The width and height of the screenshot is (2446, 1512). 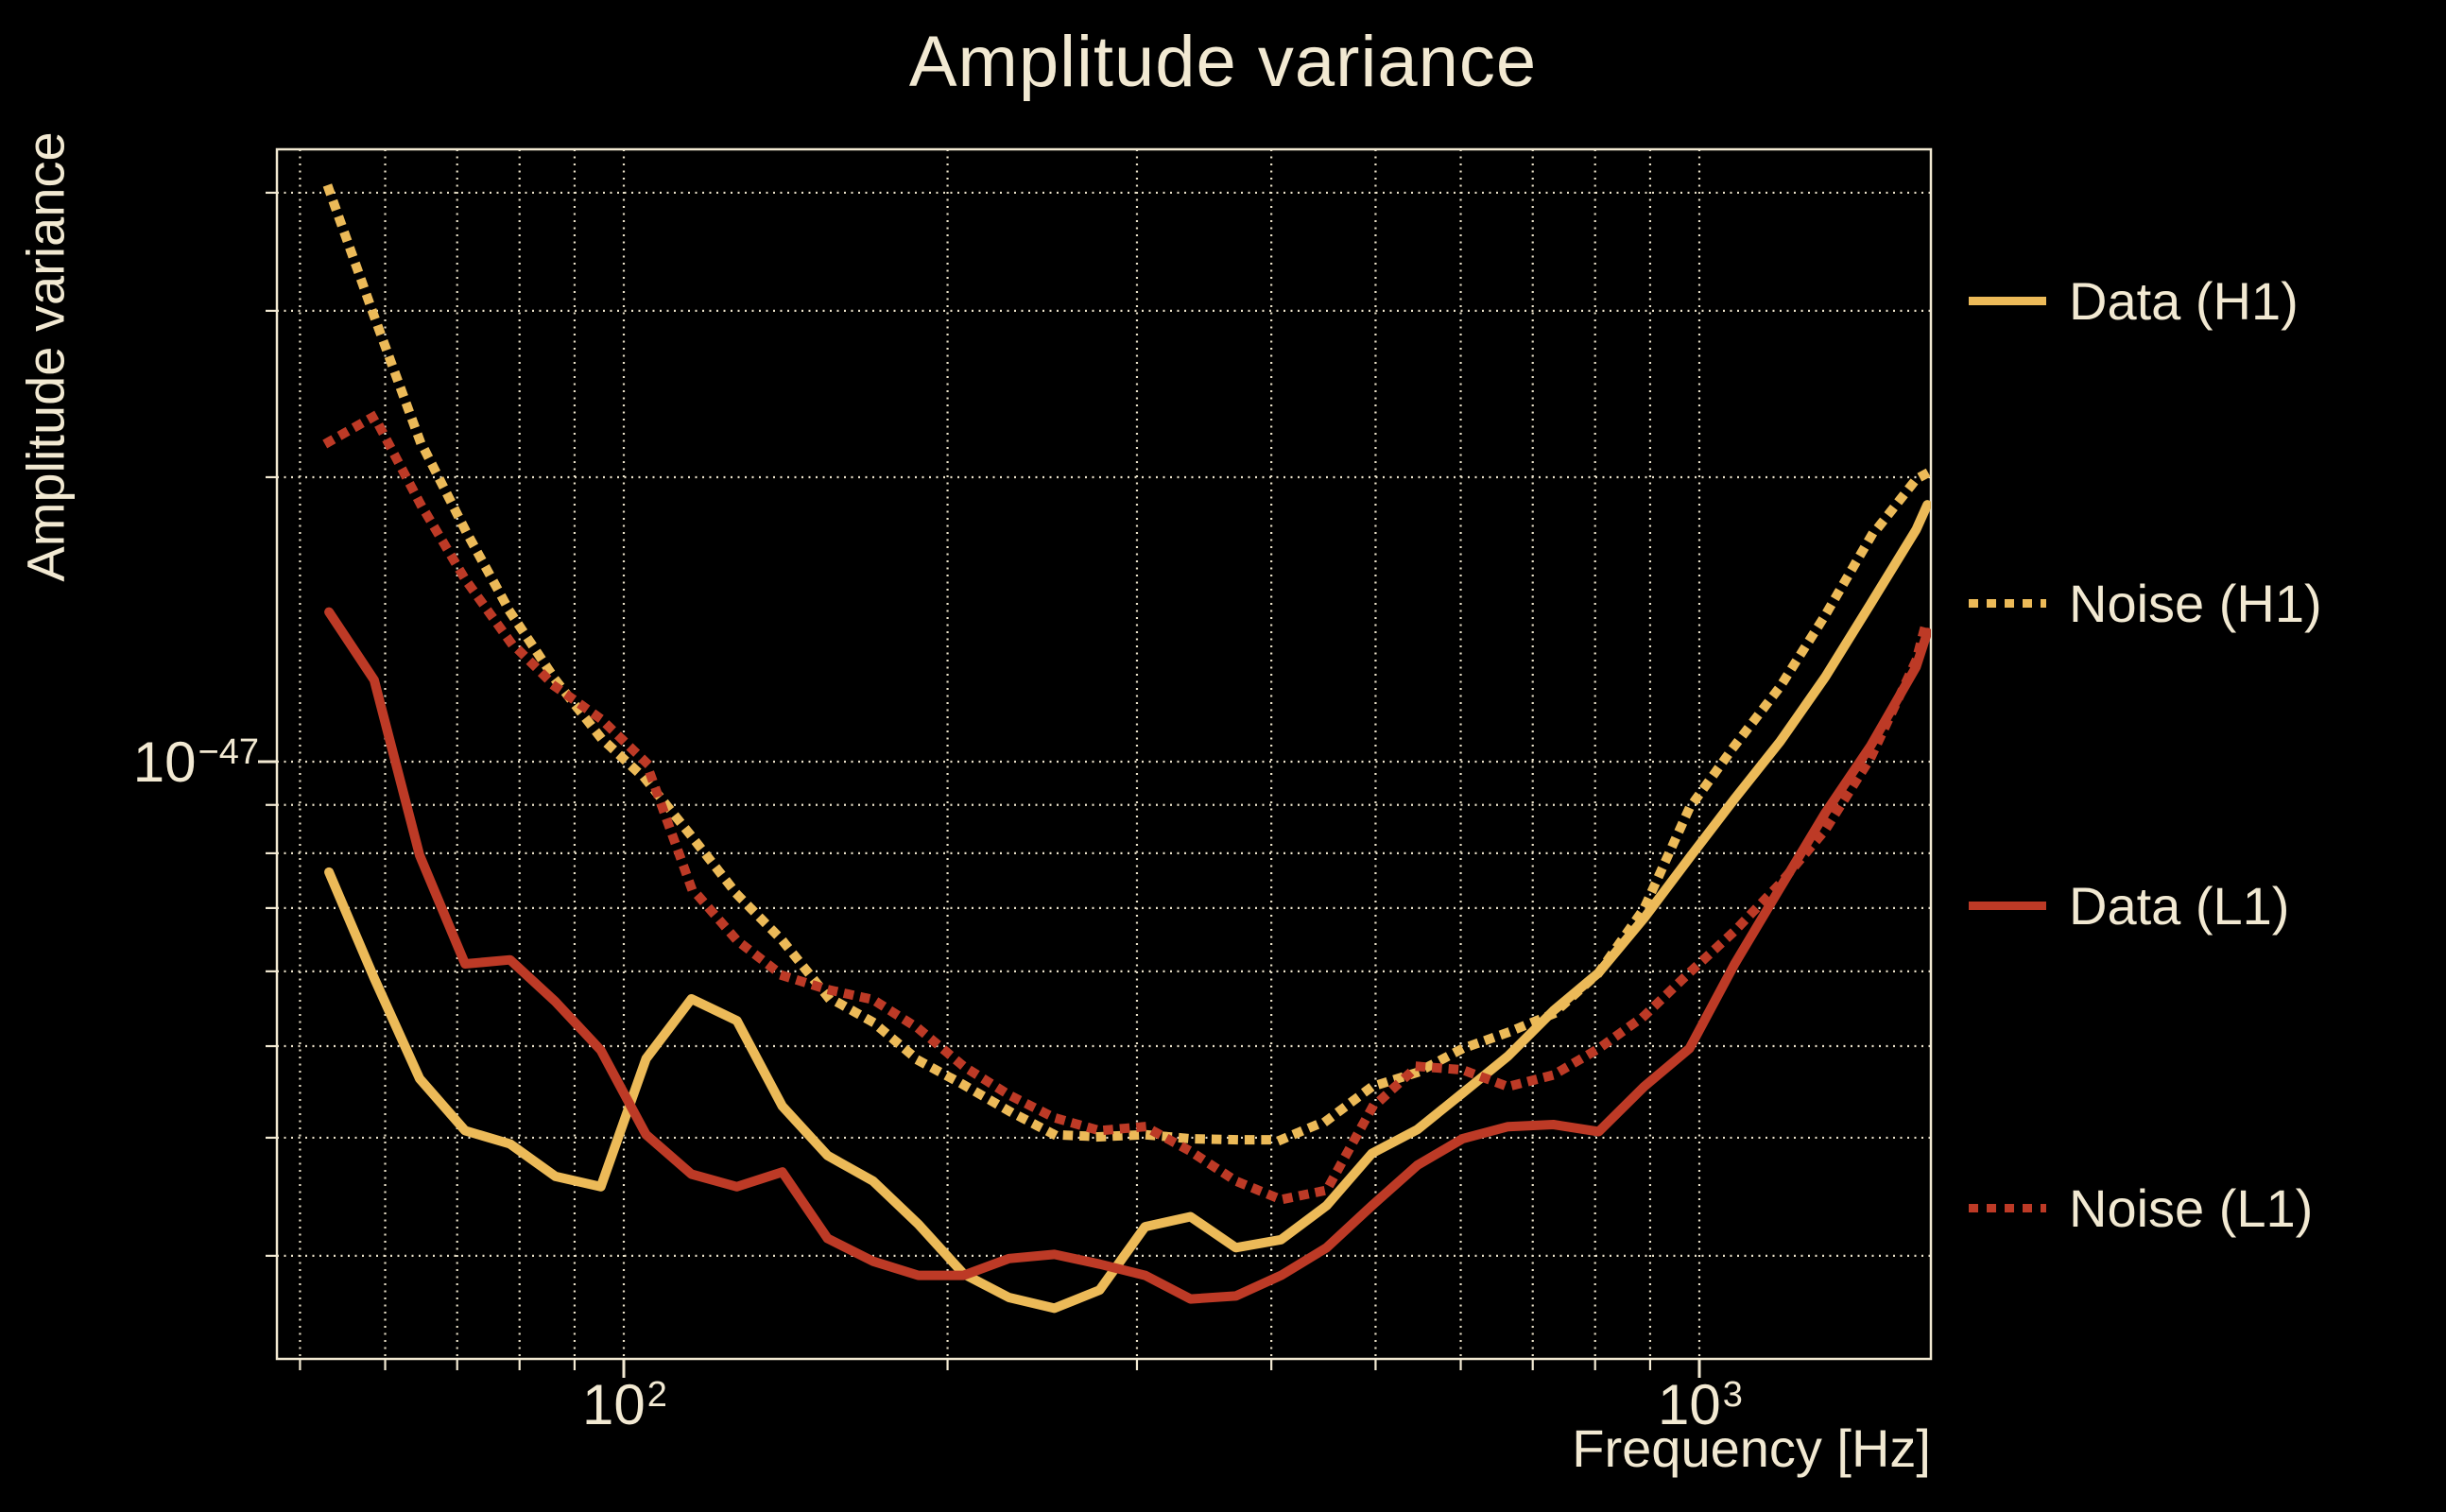 I want to click on legend-line-dotted-gold-icon, so click(x=2008, y=603).